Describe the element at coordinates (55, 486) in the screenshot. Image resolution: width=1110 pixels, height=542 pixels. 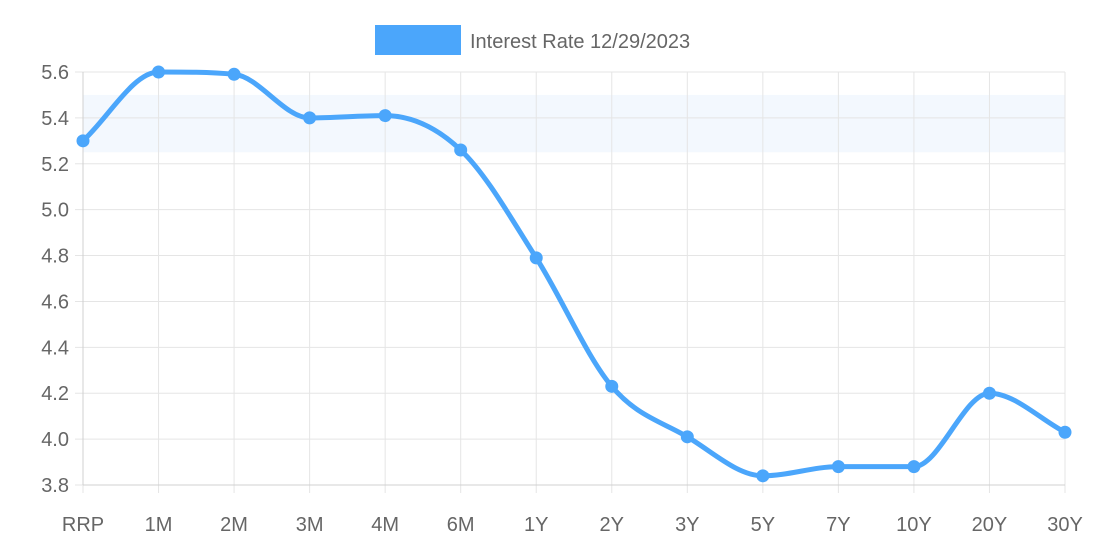
I see `y-tick-label: 3.8` at that location.